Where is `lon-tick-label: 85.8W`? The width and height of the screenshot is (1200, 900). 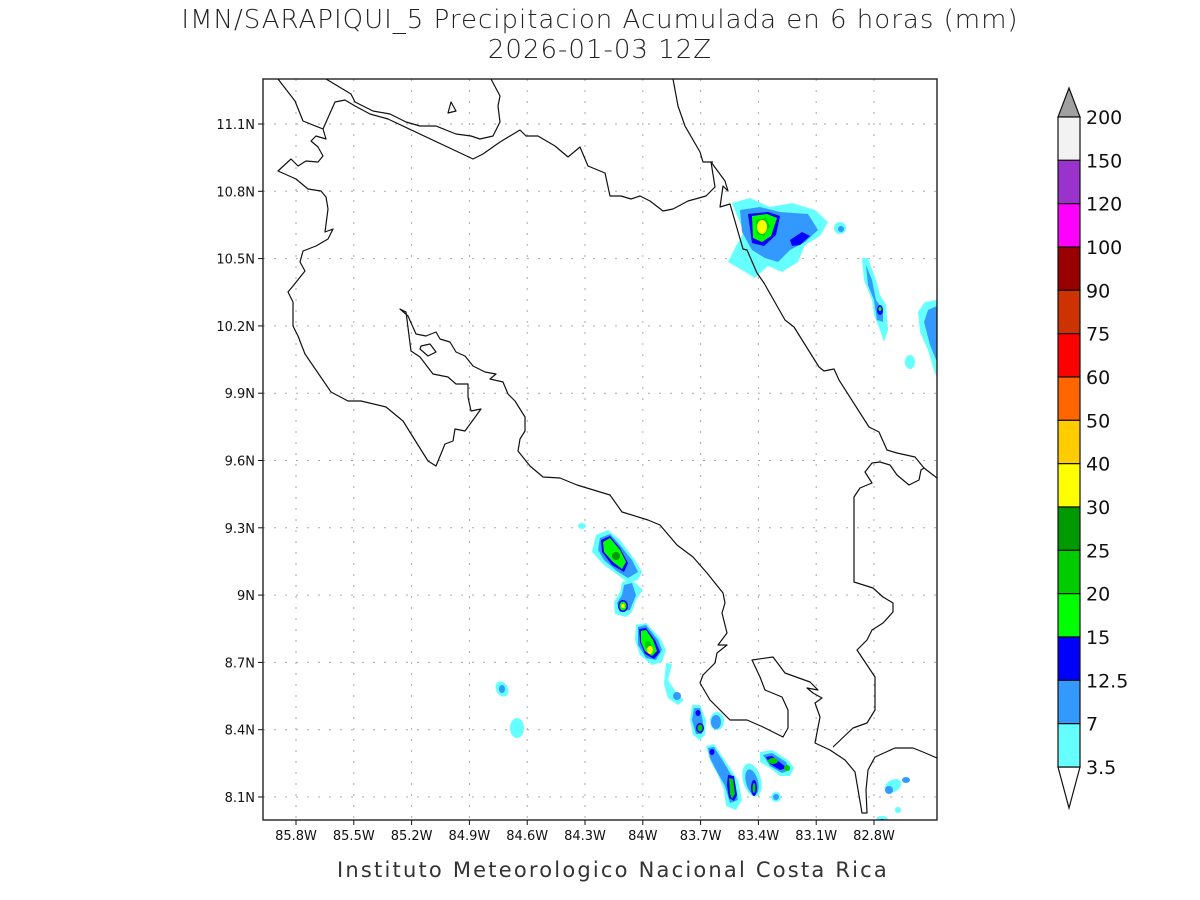 lon-tick-label: 85.8W is located at coordinates (296, 836).